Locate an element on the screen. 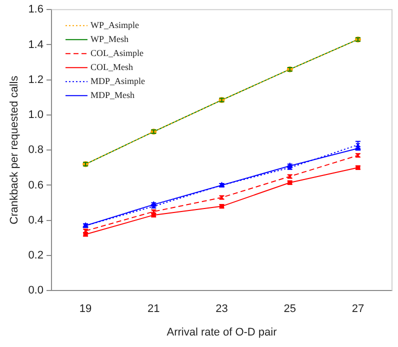 Image resolution: width=398 pixels, height=347 pixels. y-tick-label: 0.8 is located at coordinates (36, 150).